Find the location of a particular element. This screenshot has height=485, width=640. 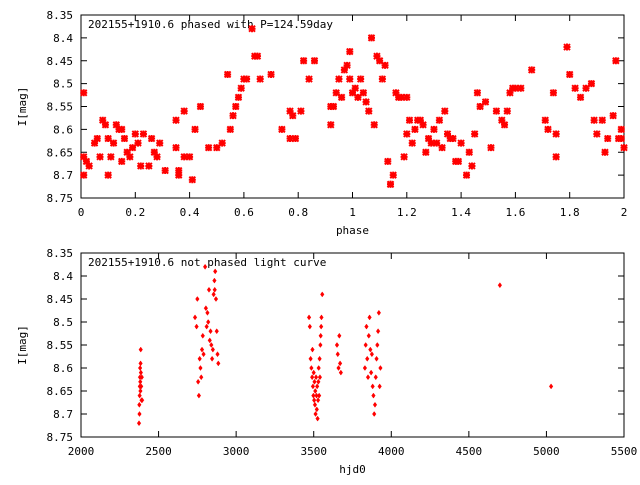

raw-y-tick-label: 8.55 is located at coordinates (60, 345).